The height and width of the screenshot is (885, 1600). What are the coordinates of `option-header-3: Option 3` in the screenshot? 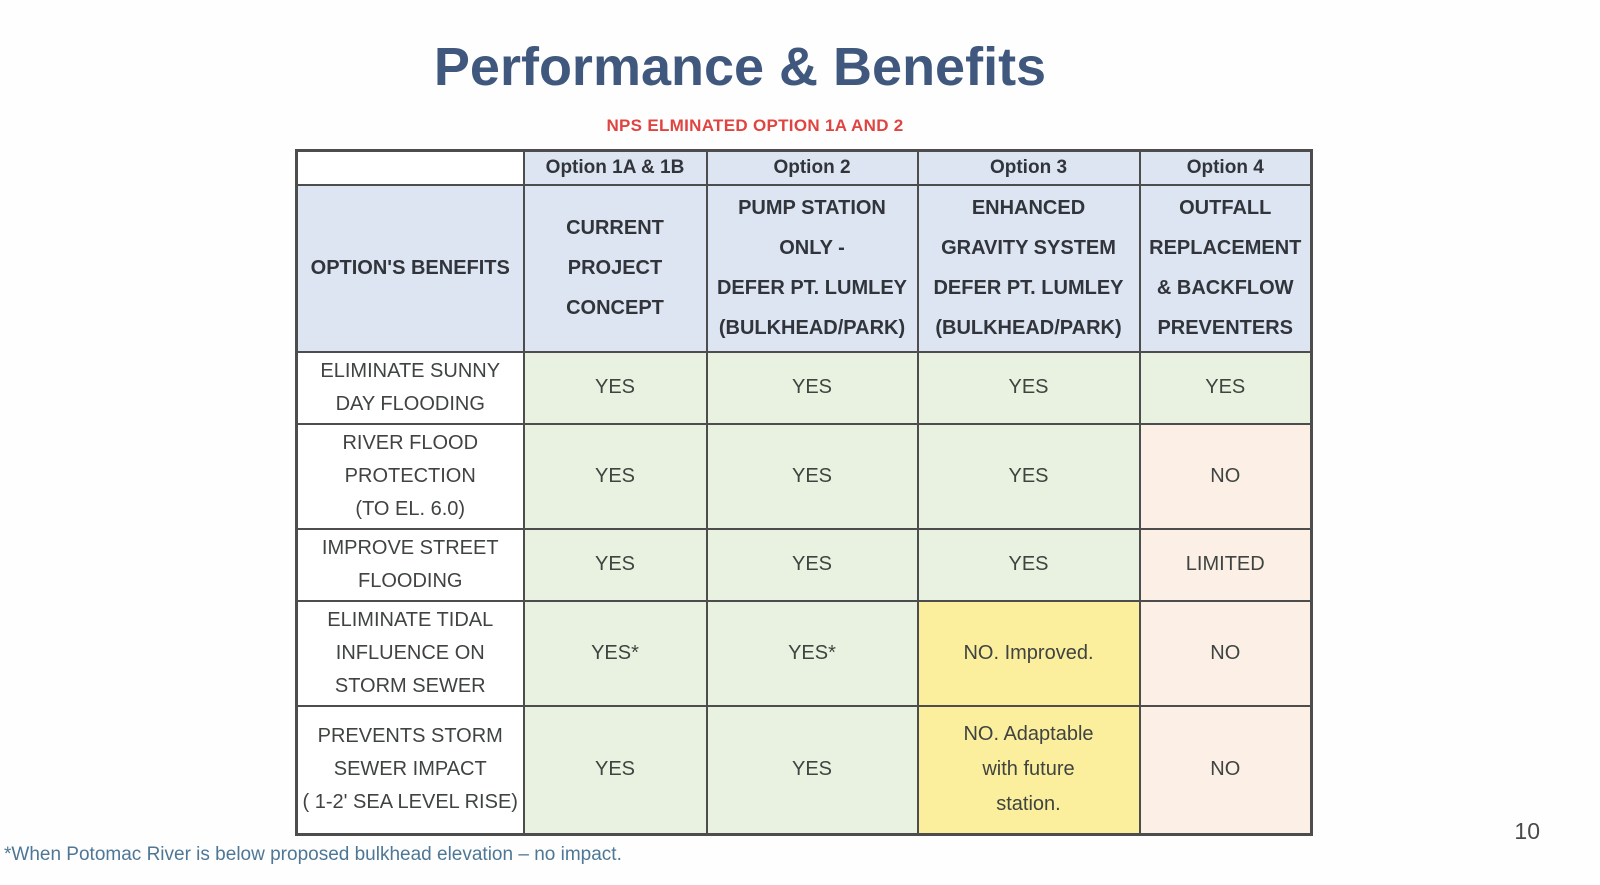 It's located at (1028, 167).